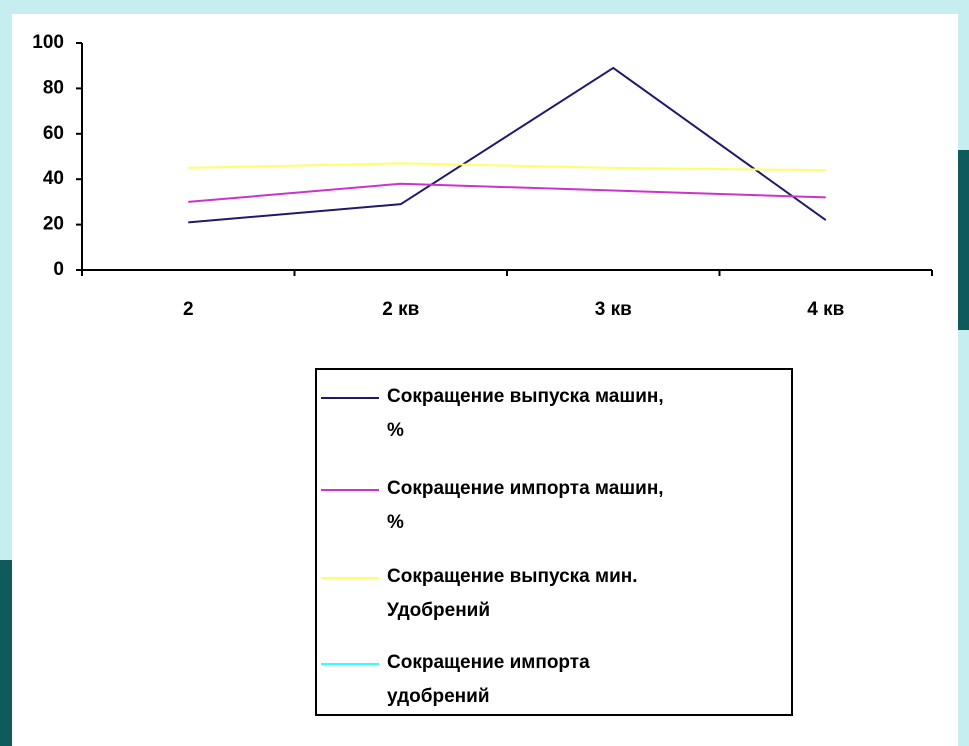  What do you see at coordinates (512, 593) in the screenshot?
I see `legend-label: Сокращение выпуска мин. Удобрений` at bounding box center [512, 593].